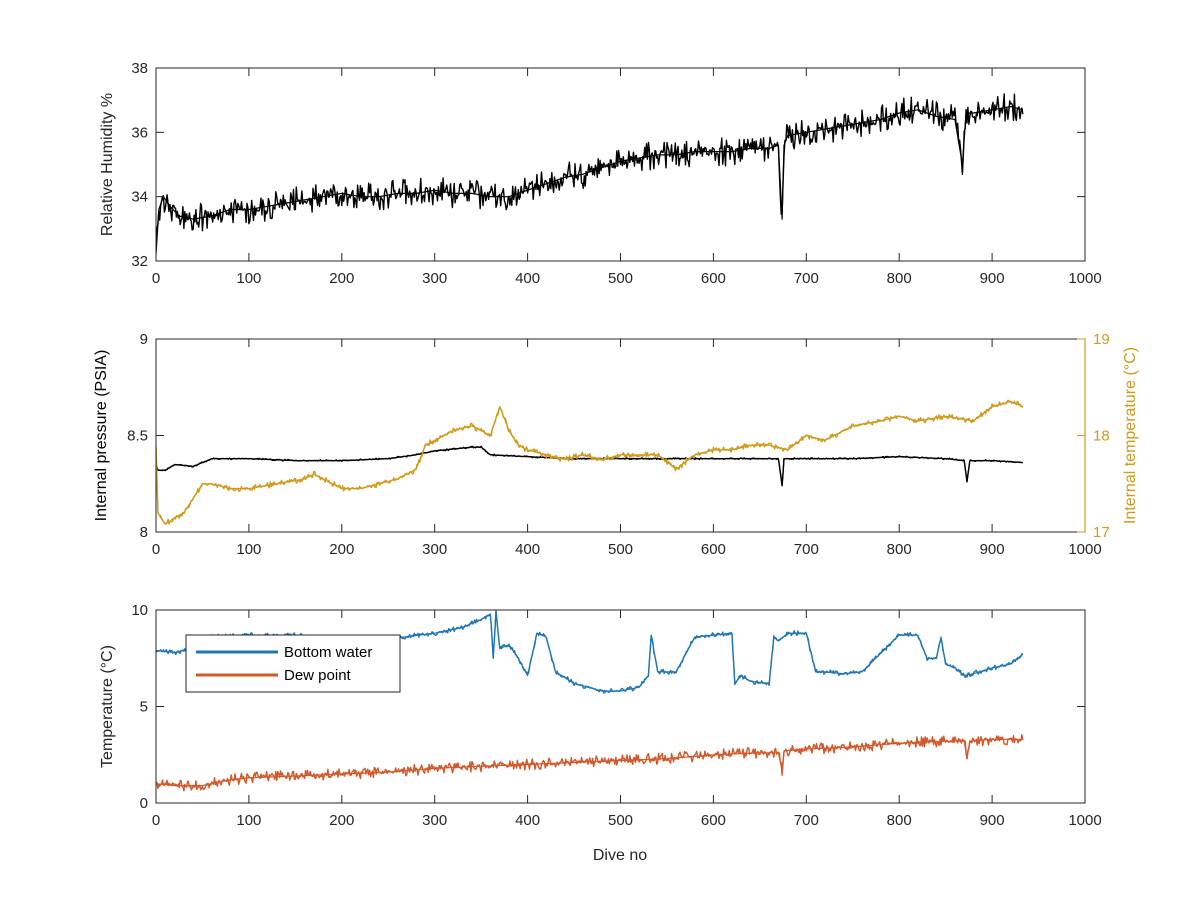 The image size is (1200, 900). Describe the element at coordinates (137, 436) in the screenshot. I see `y-tick-label: 8.5` at that location.